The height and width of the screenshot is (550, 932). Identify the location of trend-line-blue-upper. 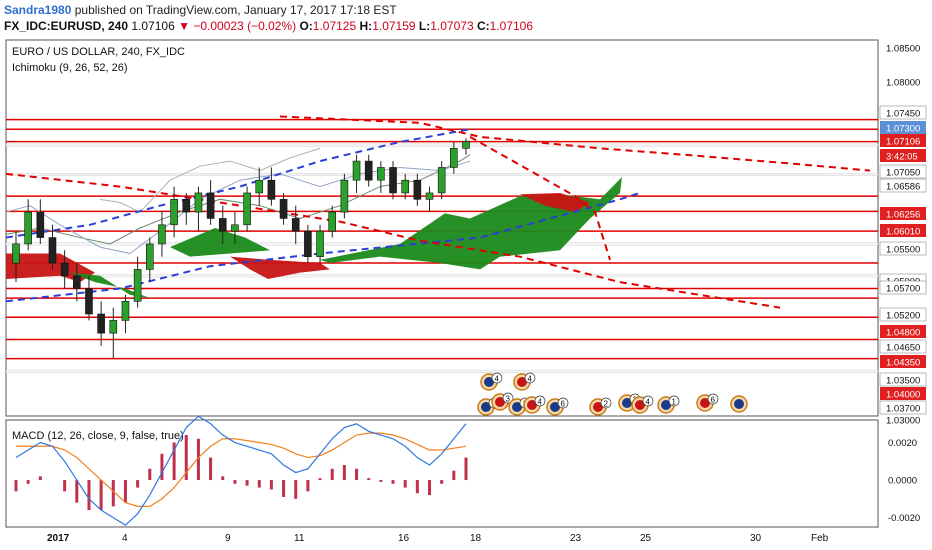
(238, 183).